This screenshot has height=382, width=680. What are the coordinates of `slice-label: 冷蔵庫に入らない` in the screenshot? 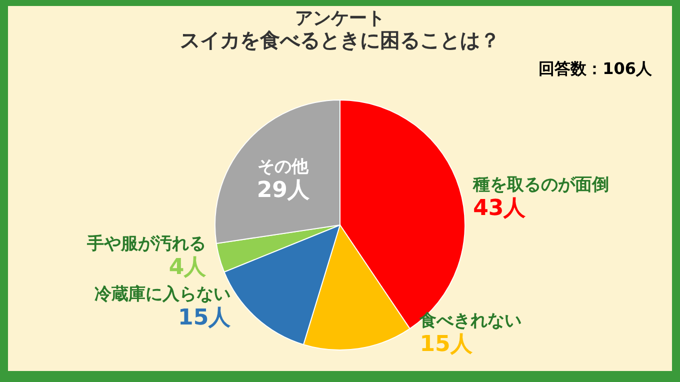 It's located at (162, 294).